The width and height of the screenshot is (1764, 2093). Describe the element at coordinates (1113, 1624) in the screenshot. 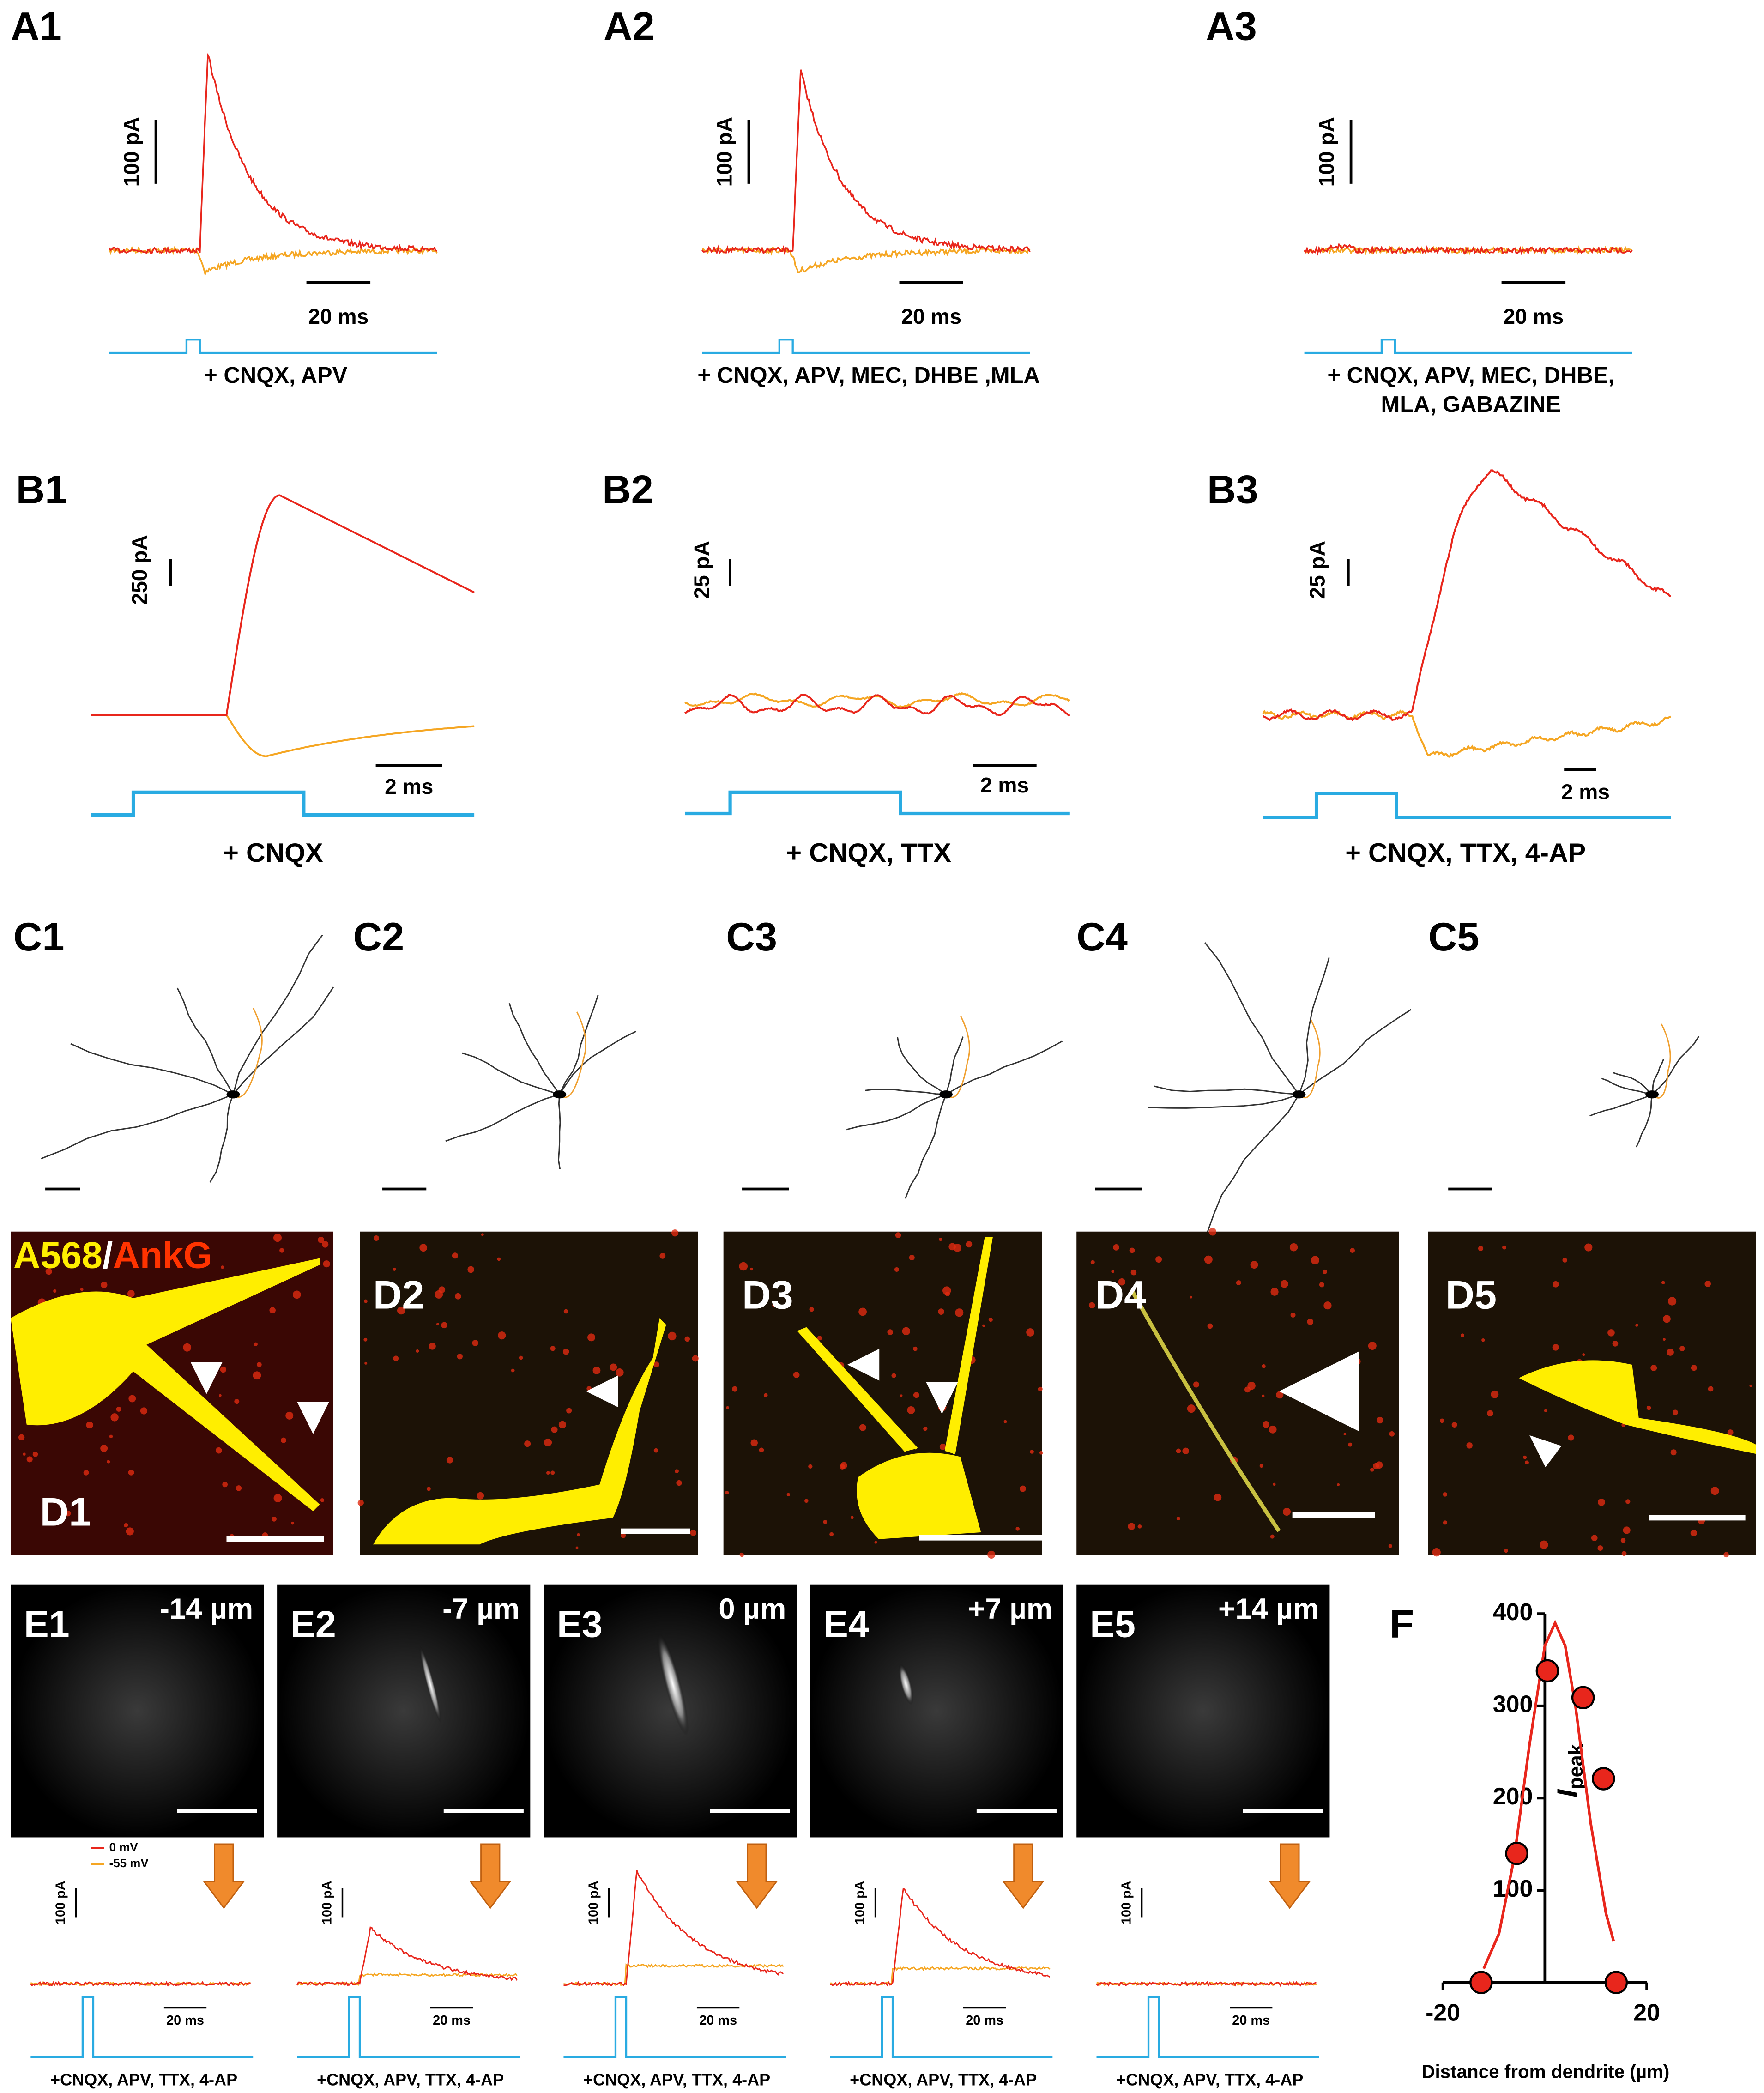

I see `panel-label: E5` at that location.